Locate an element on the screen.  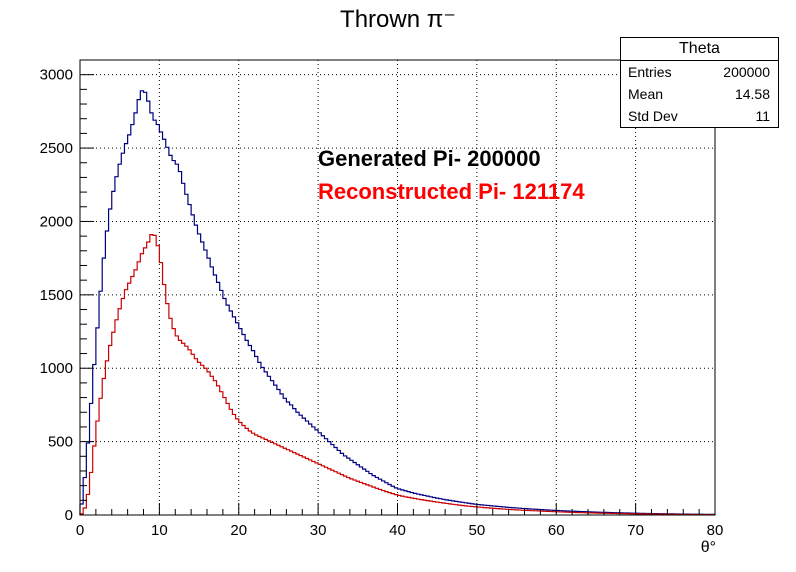
stats-value: 11 is located at coordinates (762, 116).